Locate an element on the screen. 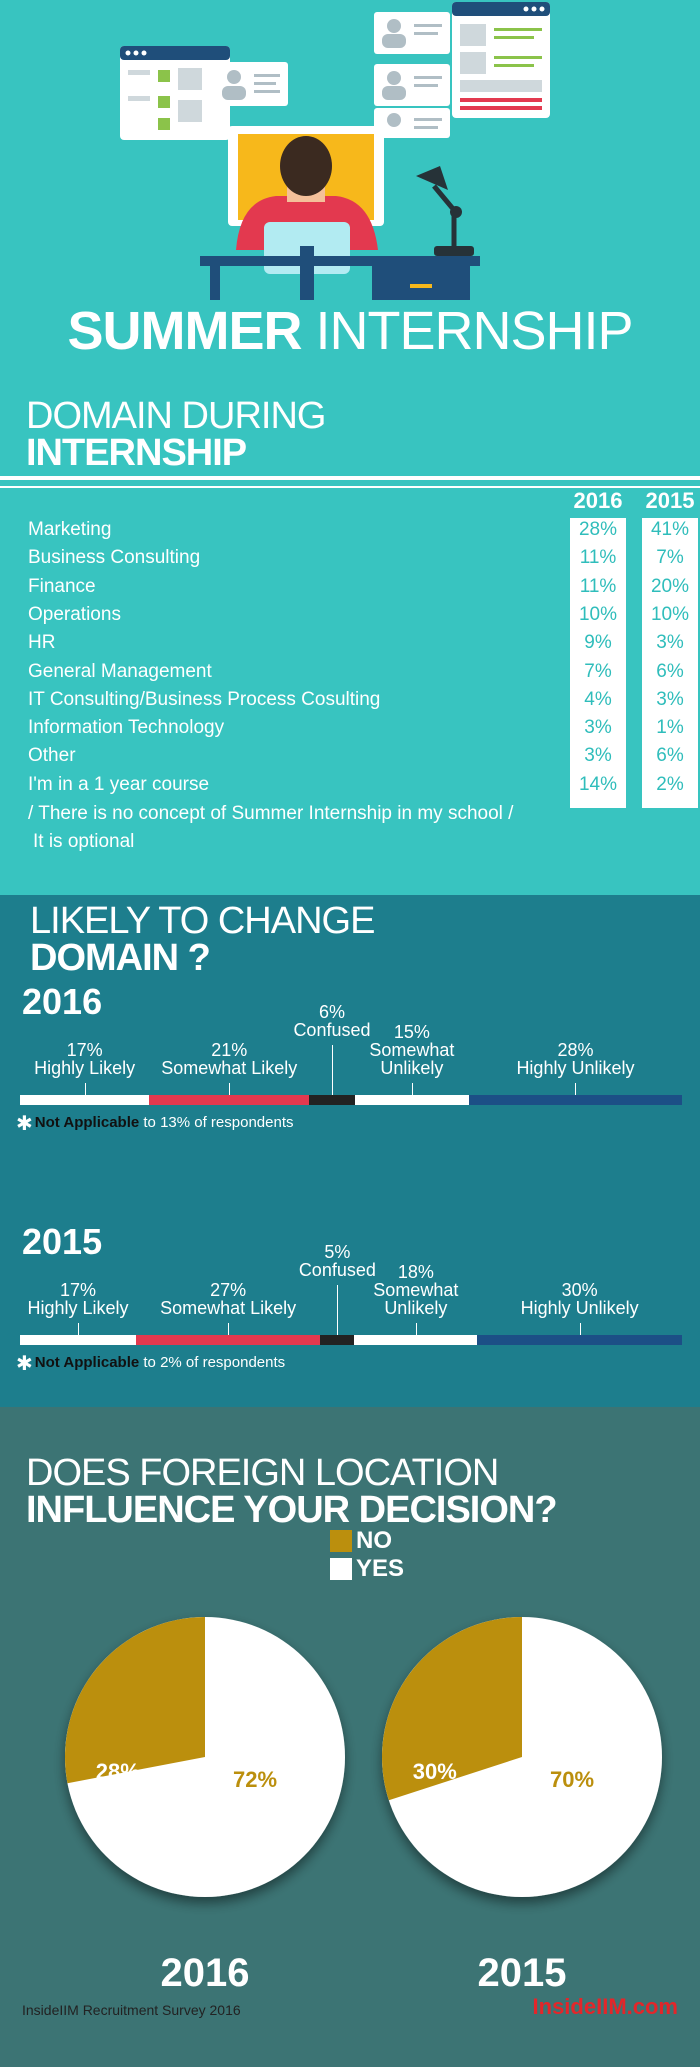 The width and height of the screenshot is (700, 2067). pie-year-label: 2015 is located at coordinates (522, 1973).